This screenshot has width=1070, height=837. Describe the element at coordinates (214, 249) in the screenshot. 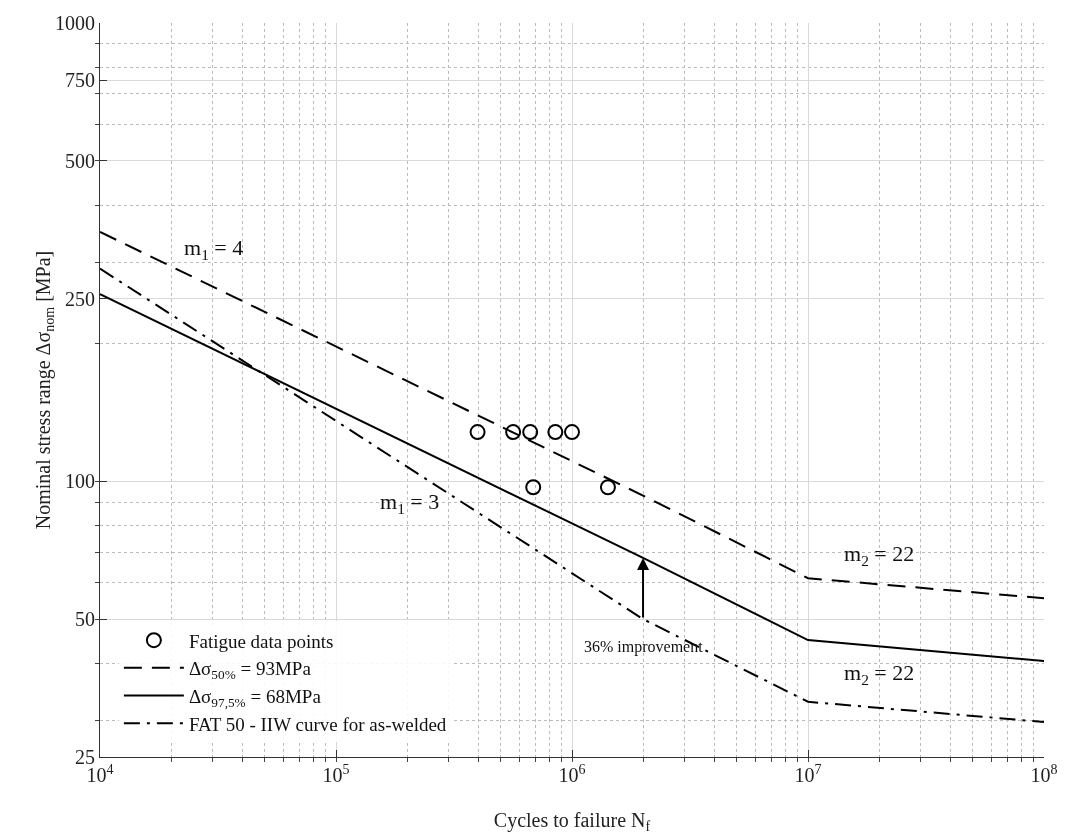

I see `annotation: m$_{1}$ = 4` at that location.